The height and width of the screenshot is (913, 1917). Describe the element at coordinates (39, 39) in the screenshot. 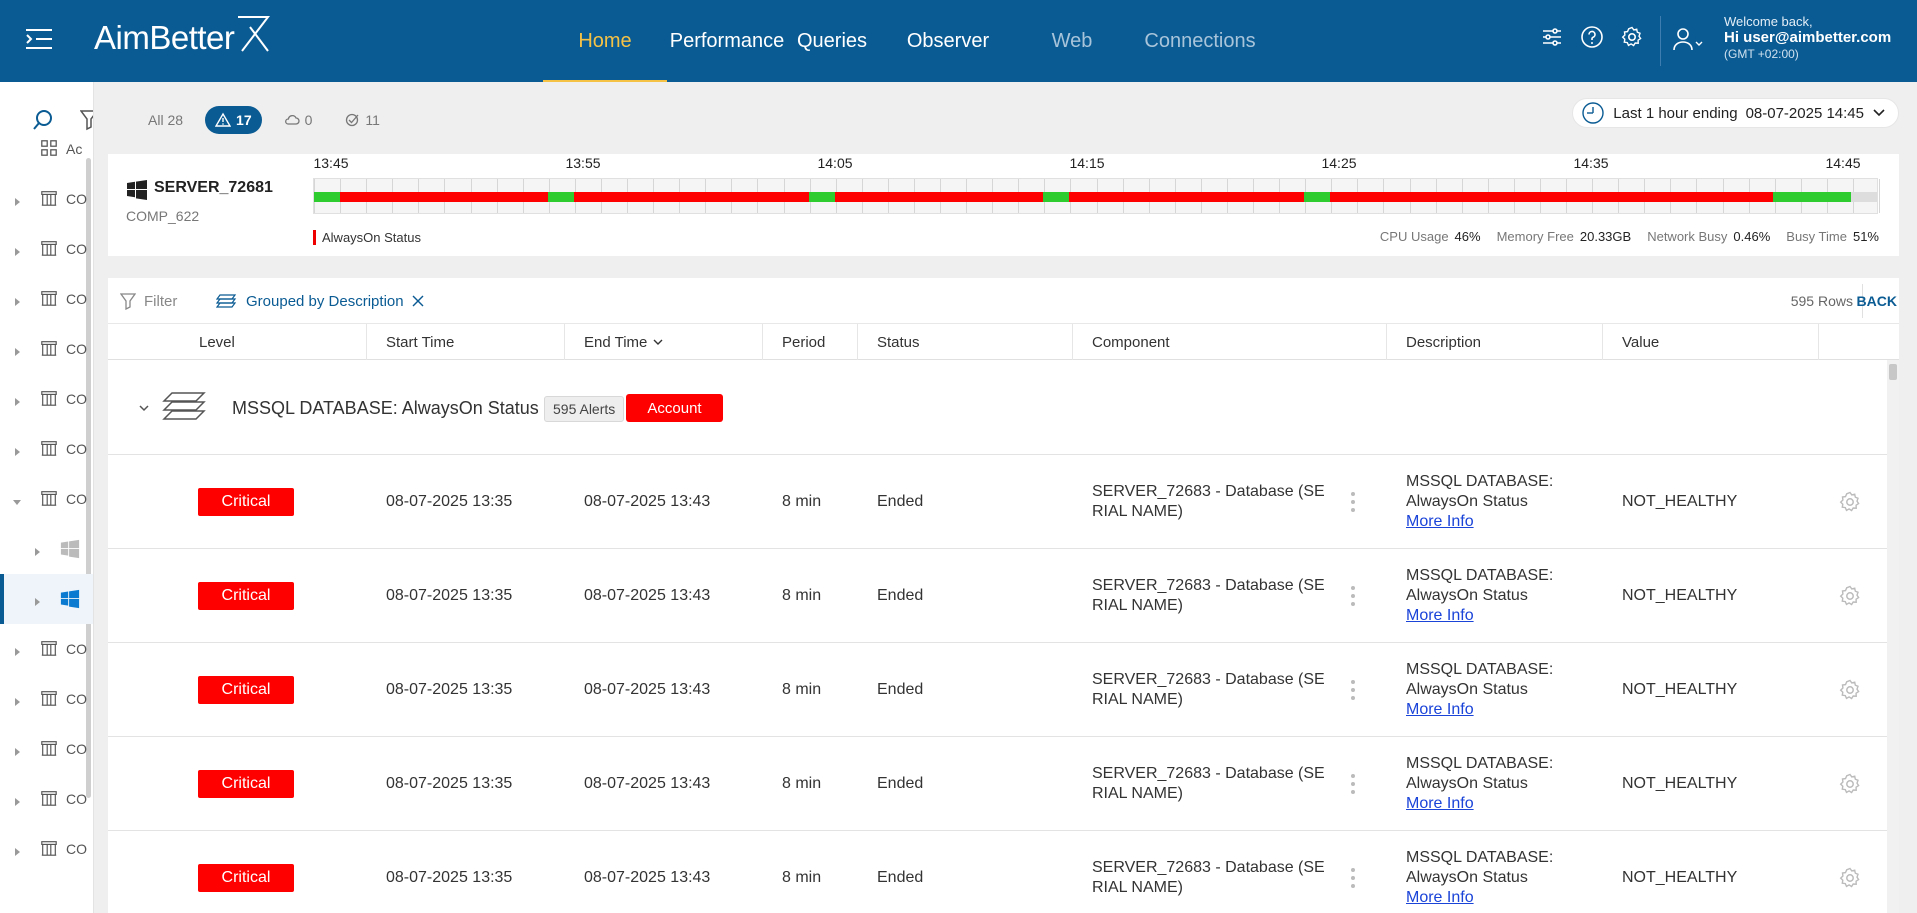

I see `menu-toggle-icon` at that location.